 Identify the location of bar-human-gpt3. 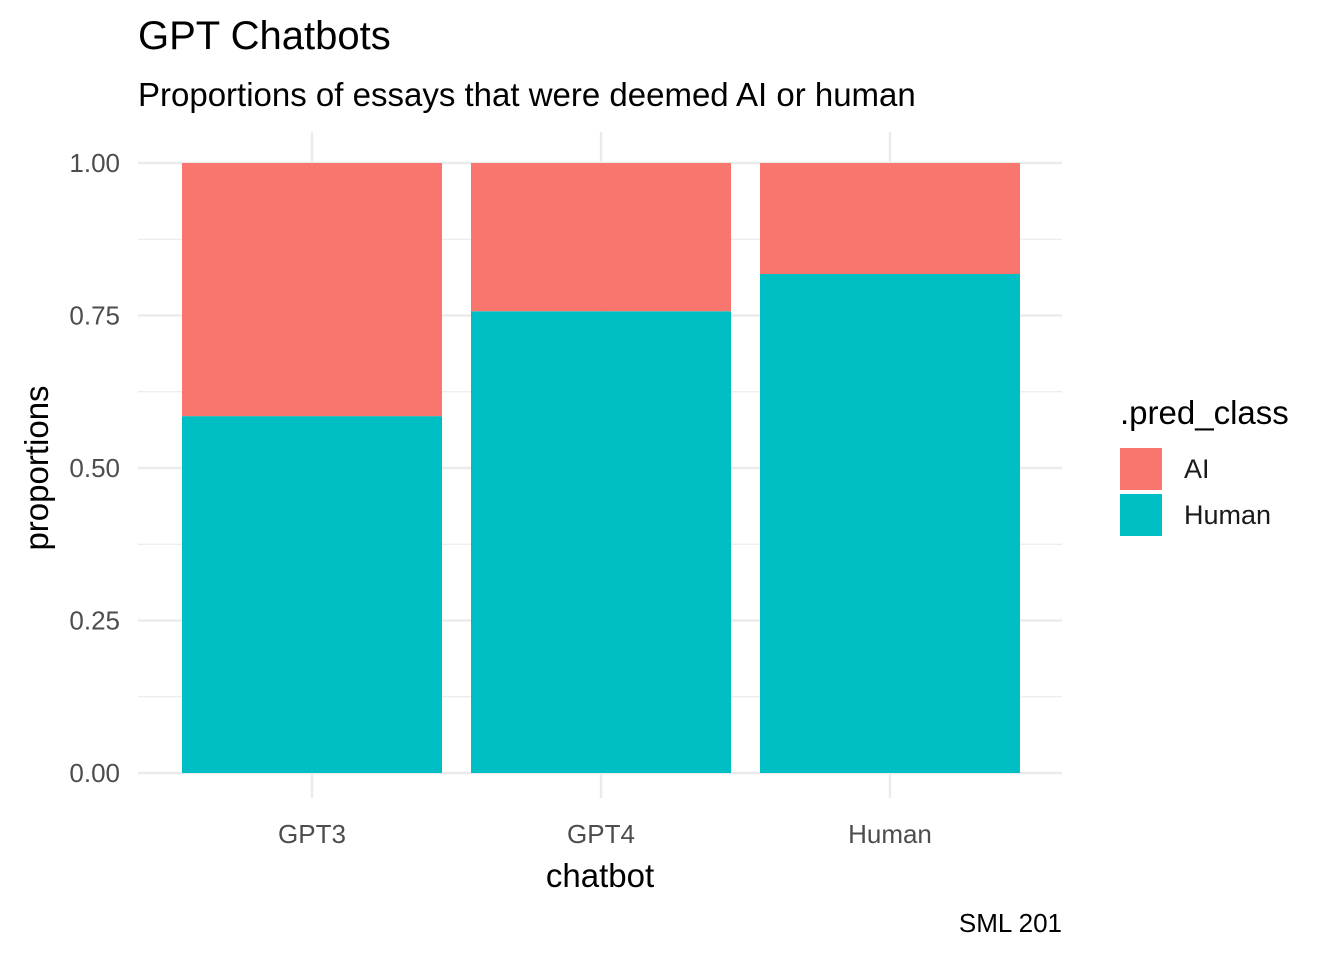
(312, 594).